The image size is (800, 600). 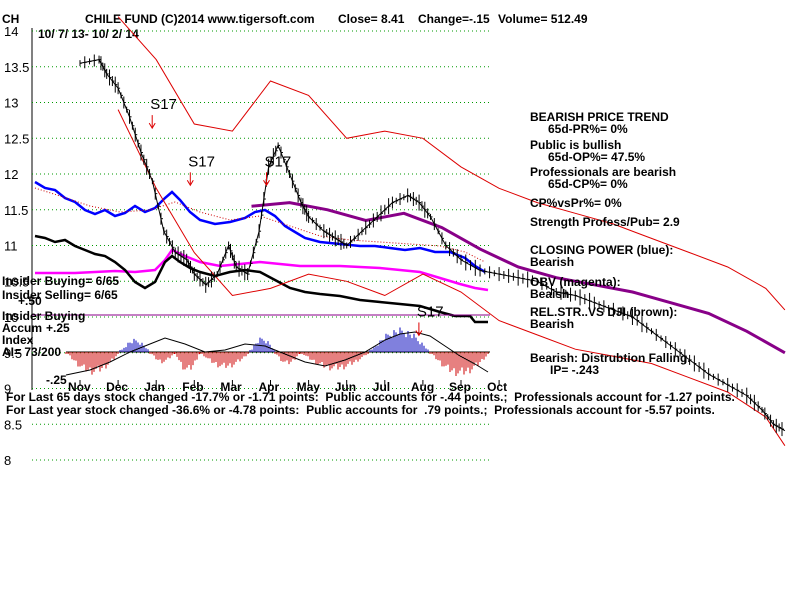 I want to click on change-value: Change=-.15, so click(x=454, y=19).